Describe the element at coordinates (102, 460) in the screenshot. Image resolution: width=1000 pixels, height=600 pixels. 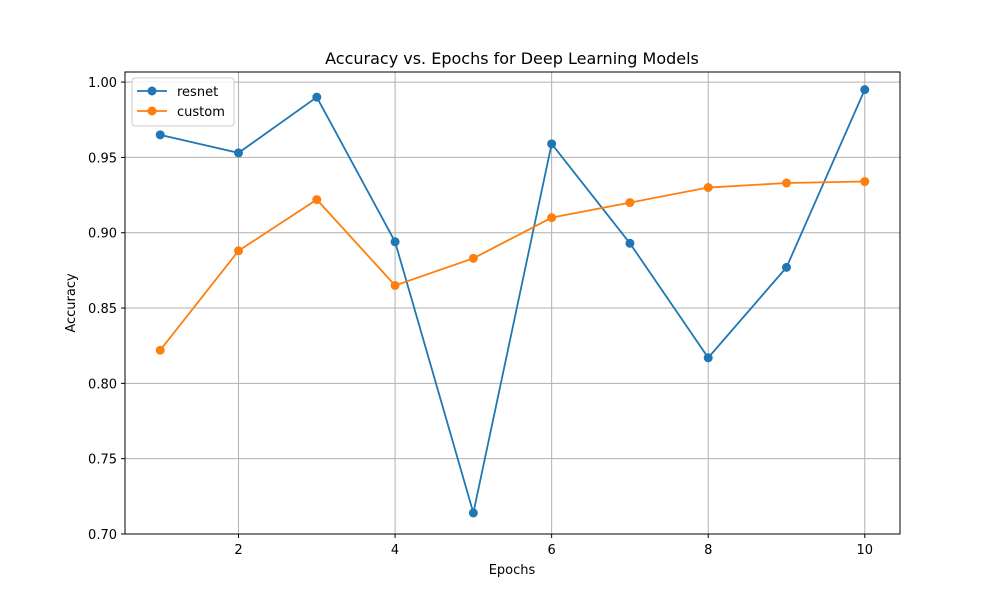
I see `y-tick-label: 0.75` at that location.